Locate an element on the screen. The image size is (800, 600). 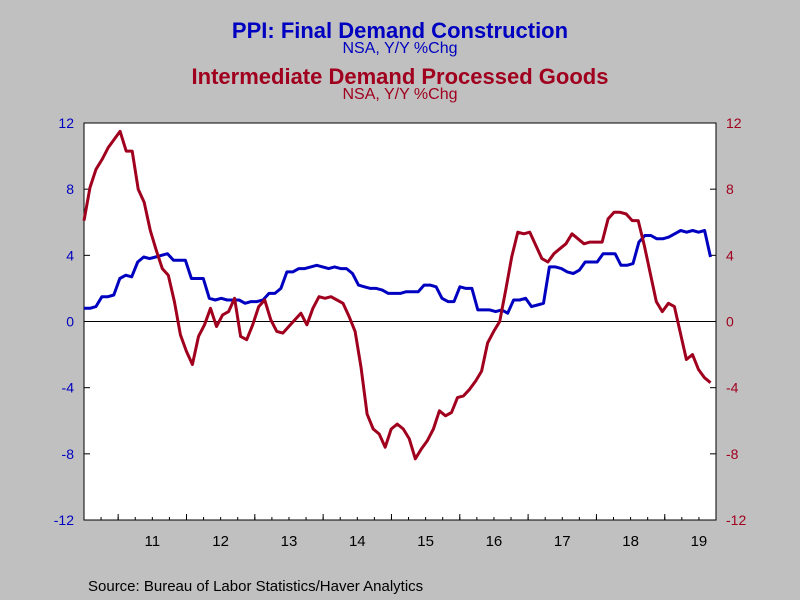
y-right-tick-label: 8 is located at coordinates (730, 189).